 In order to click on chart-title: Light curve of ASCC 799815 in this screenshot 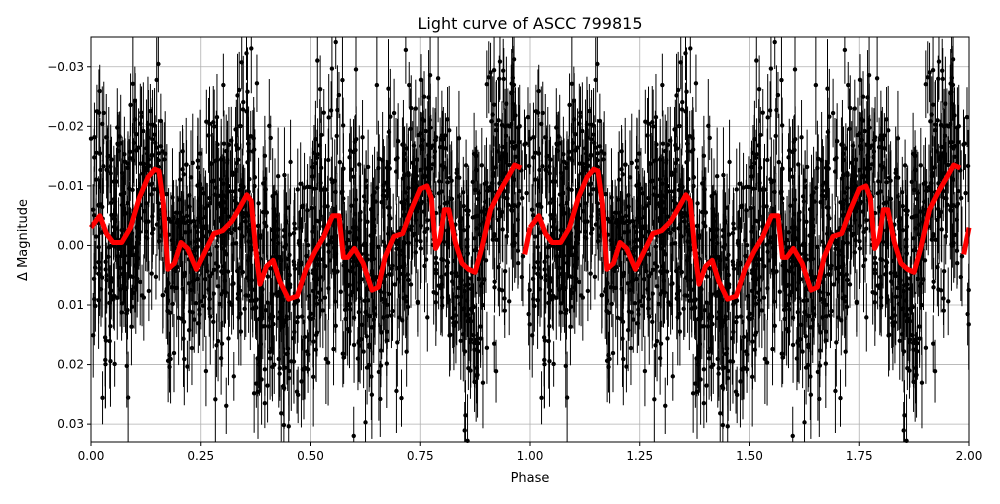, I will do `click(529, 23)`.